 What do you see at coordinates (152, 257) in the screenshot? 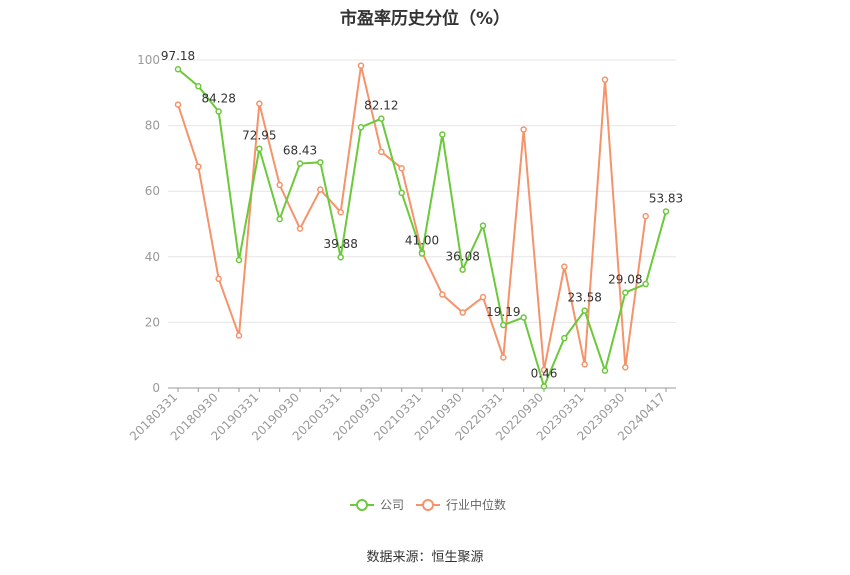
I see `y-tick-label: 40` at bounding box center [152, 257].